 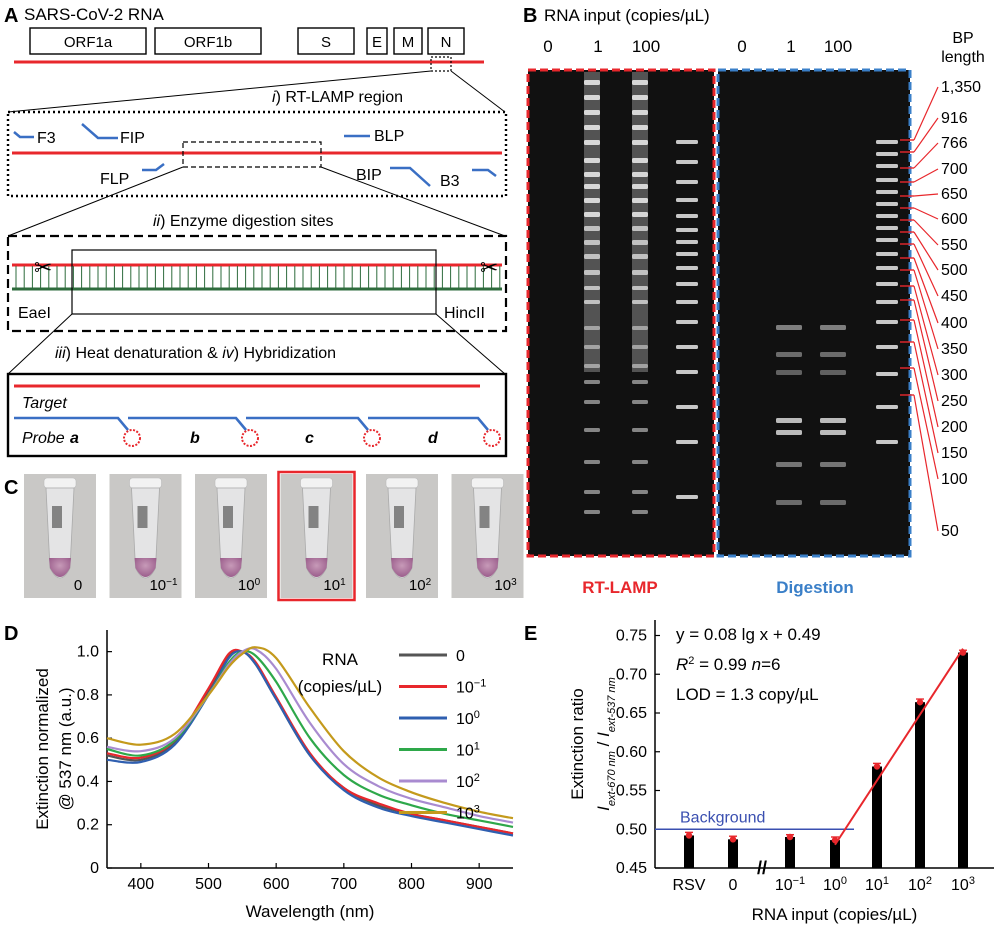 I want to click on target-label: Target, so click(x=44, y=403).